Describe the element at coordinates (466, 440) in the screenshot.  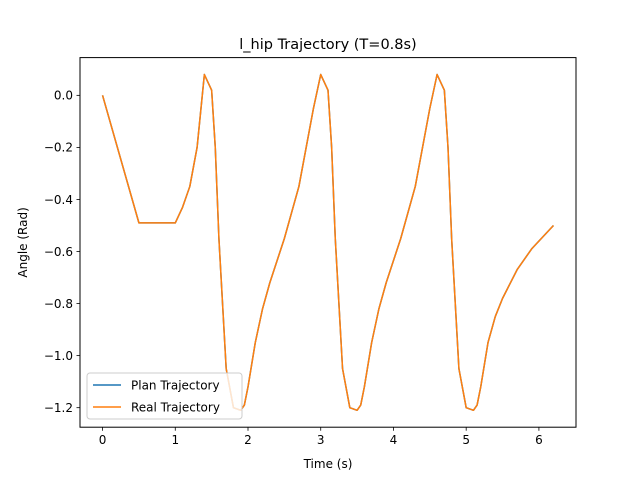
I see `x-tick-label: 5` at that location.